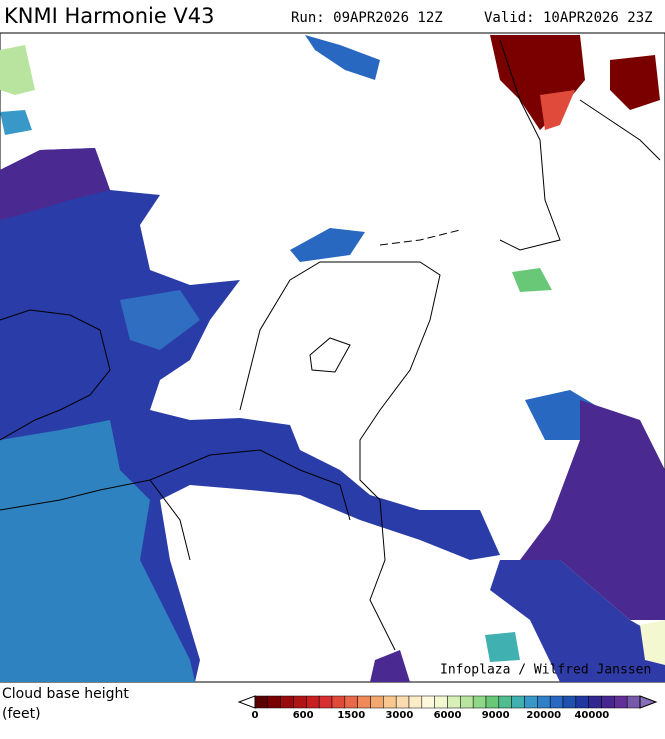  Describe the element at coordinates (65, 694) in the screenshot. I see `legend-title: Cloud base height` at that location.